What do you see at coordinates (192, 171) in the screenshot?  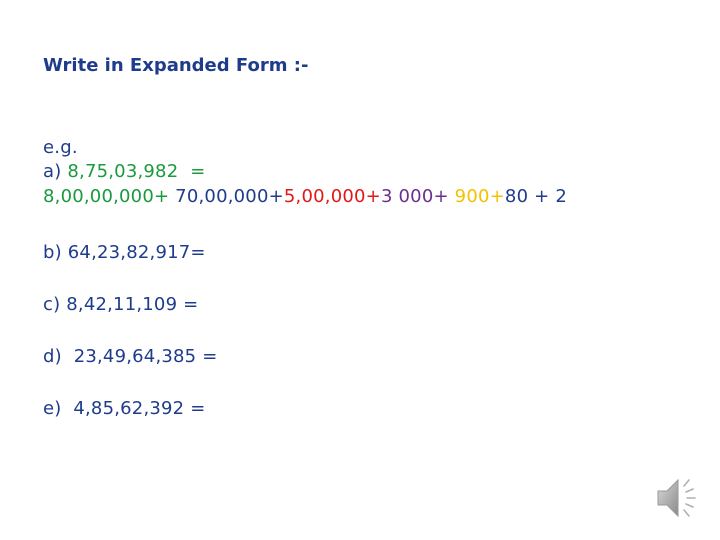 I see `example-equals: =` at bounding box center [192, 171].